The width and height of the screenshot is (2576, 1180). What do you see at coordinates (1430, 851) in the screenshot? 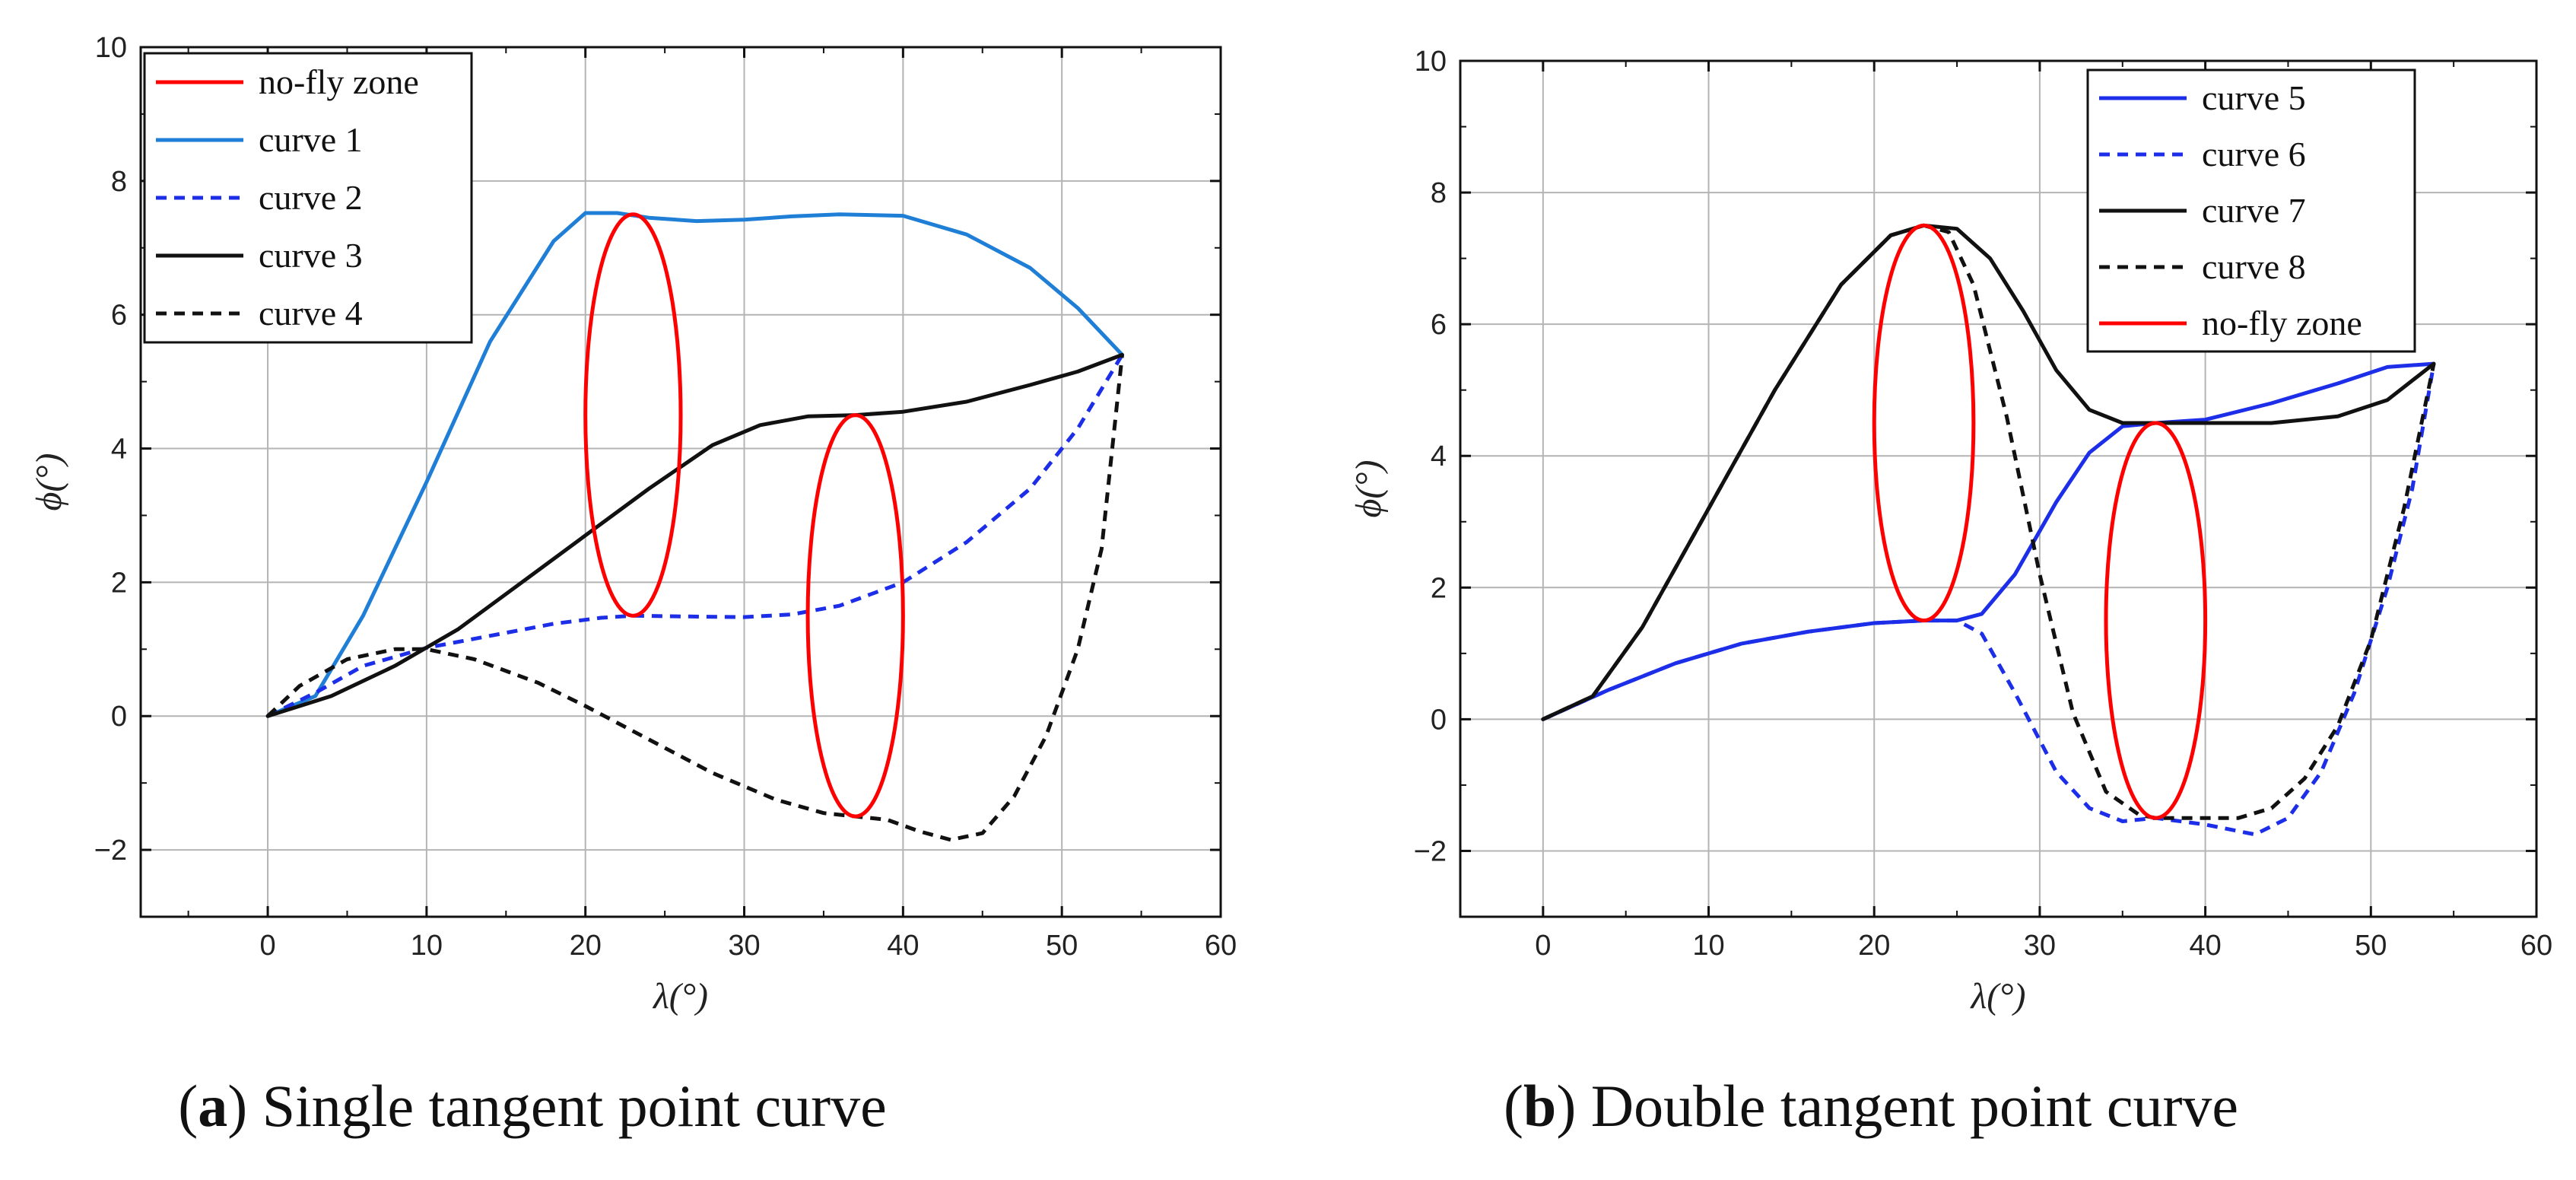
I see `pb-ytick-label-0: −2` at bounding box center [1430, 851].